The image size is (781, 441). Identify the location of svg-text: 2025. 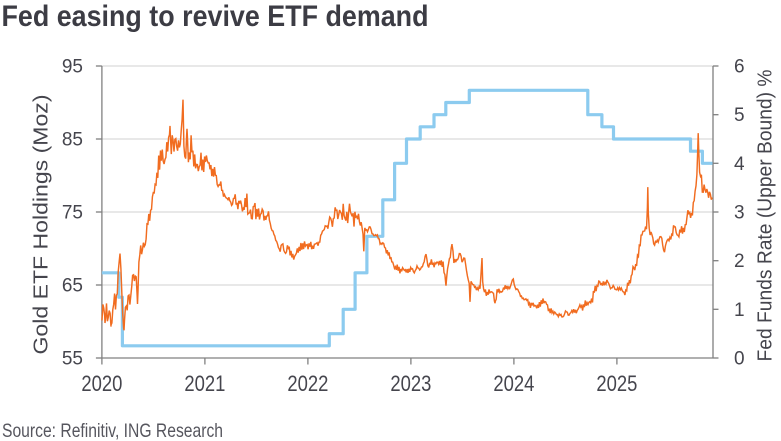
(616, 383).